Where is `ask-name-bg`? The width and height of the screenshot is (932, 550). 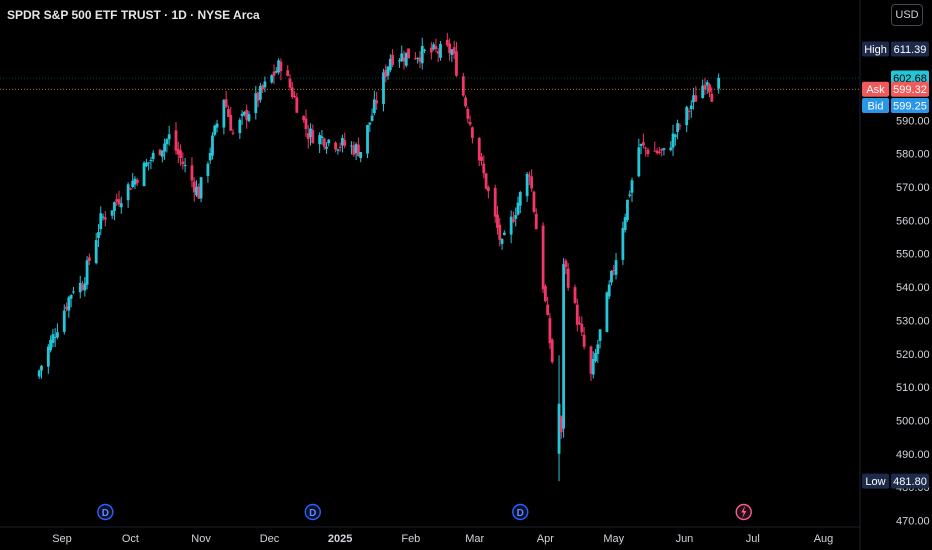 ask-name-bg is located at coordinates (875, 89).